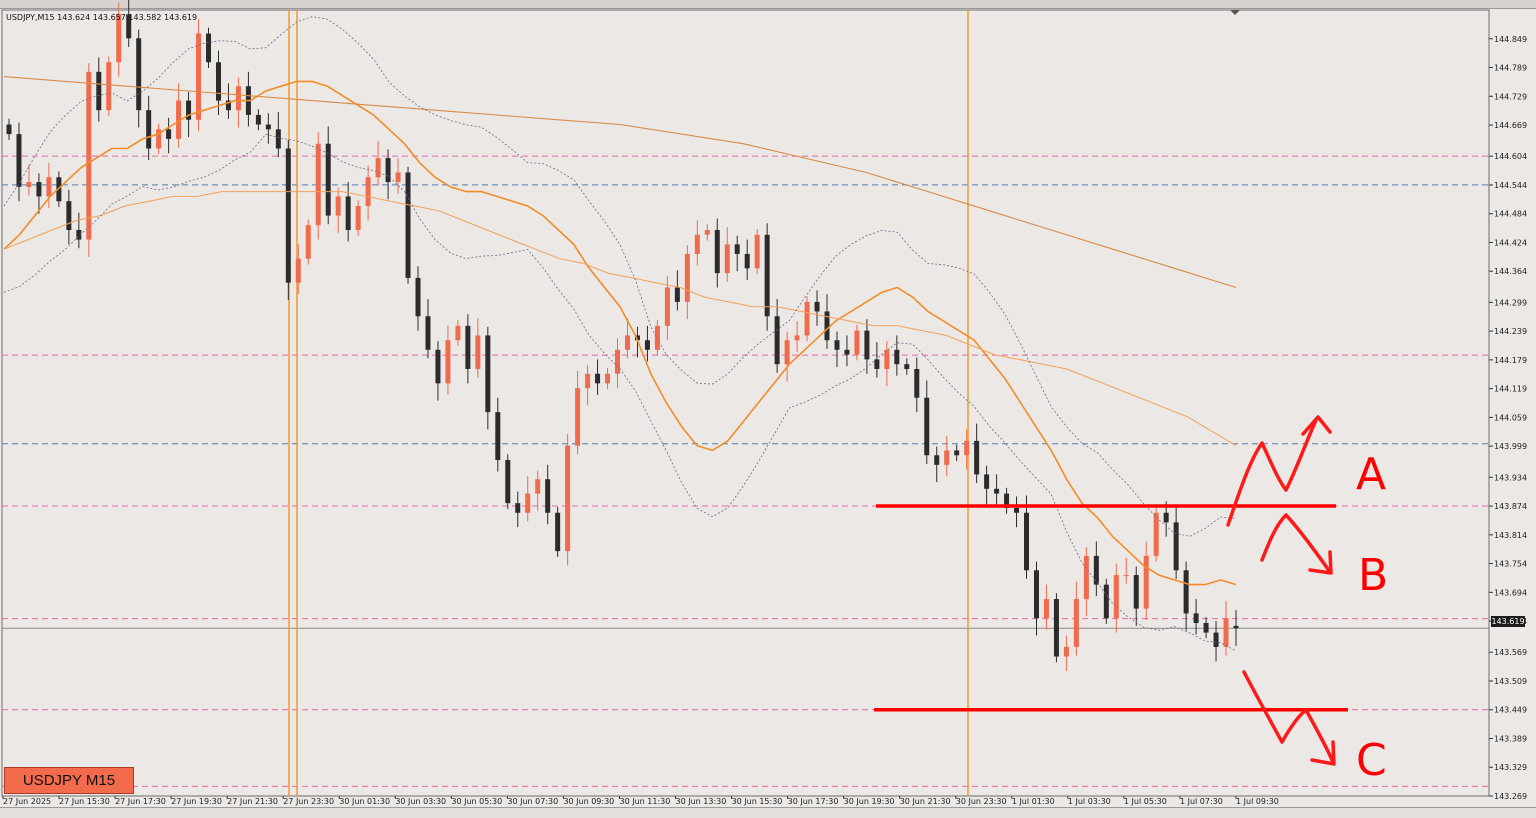  What do you see at coordinates (768, 4) in the screenshot?
I see `top-toolbar-strip` at bounding box center [768, 4].